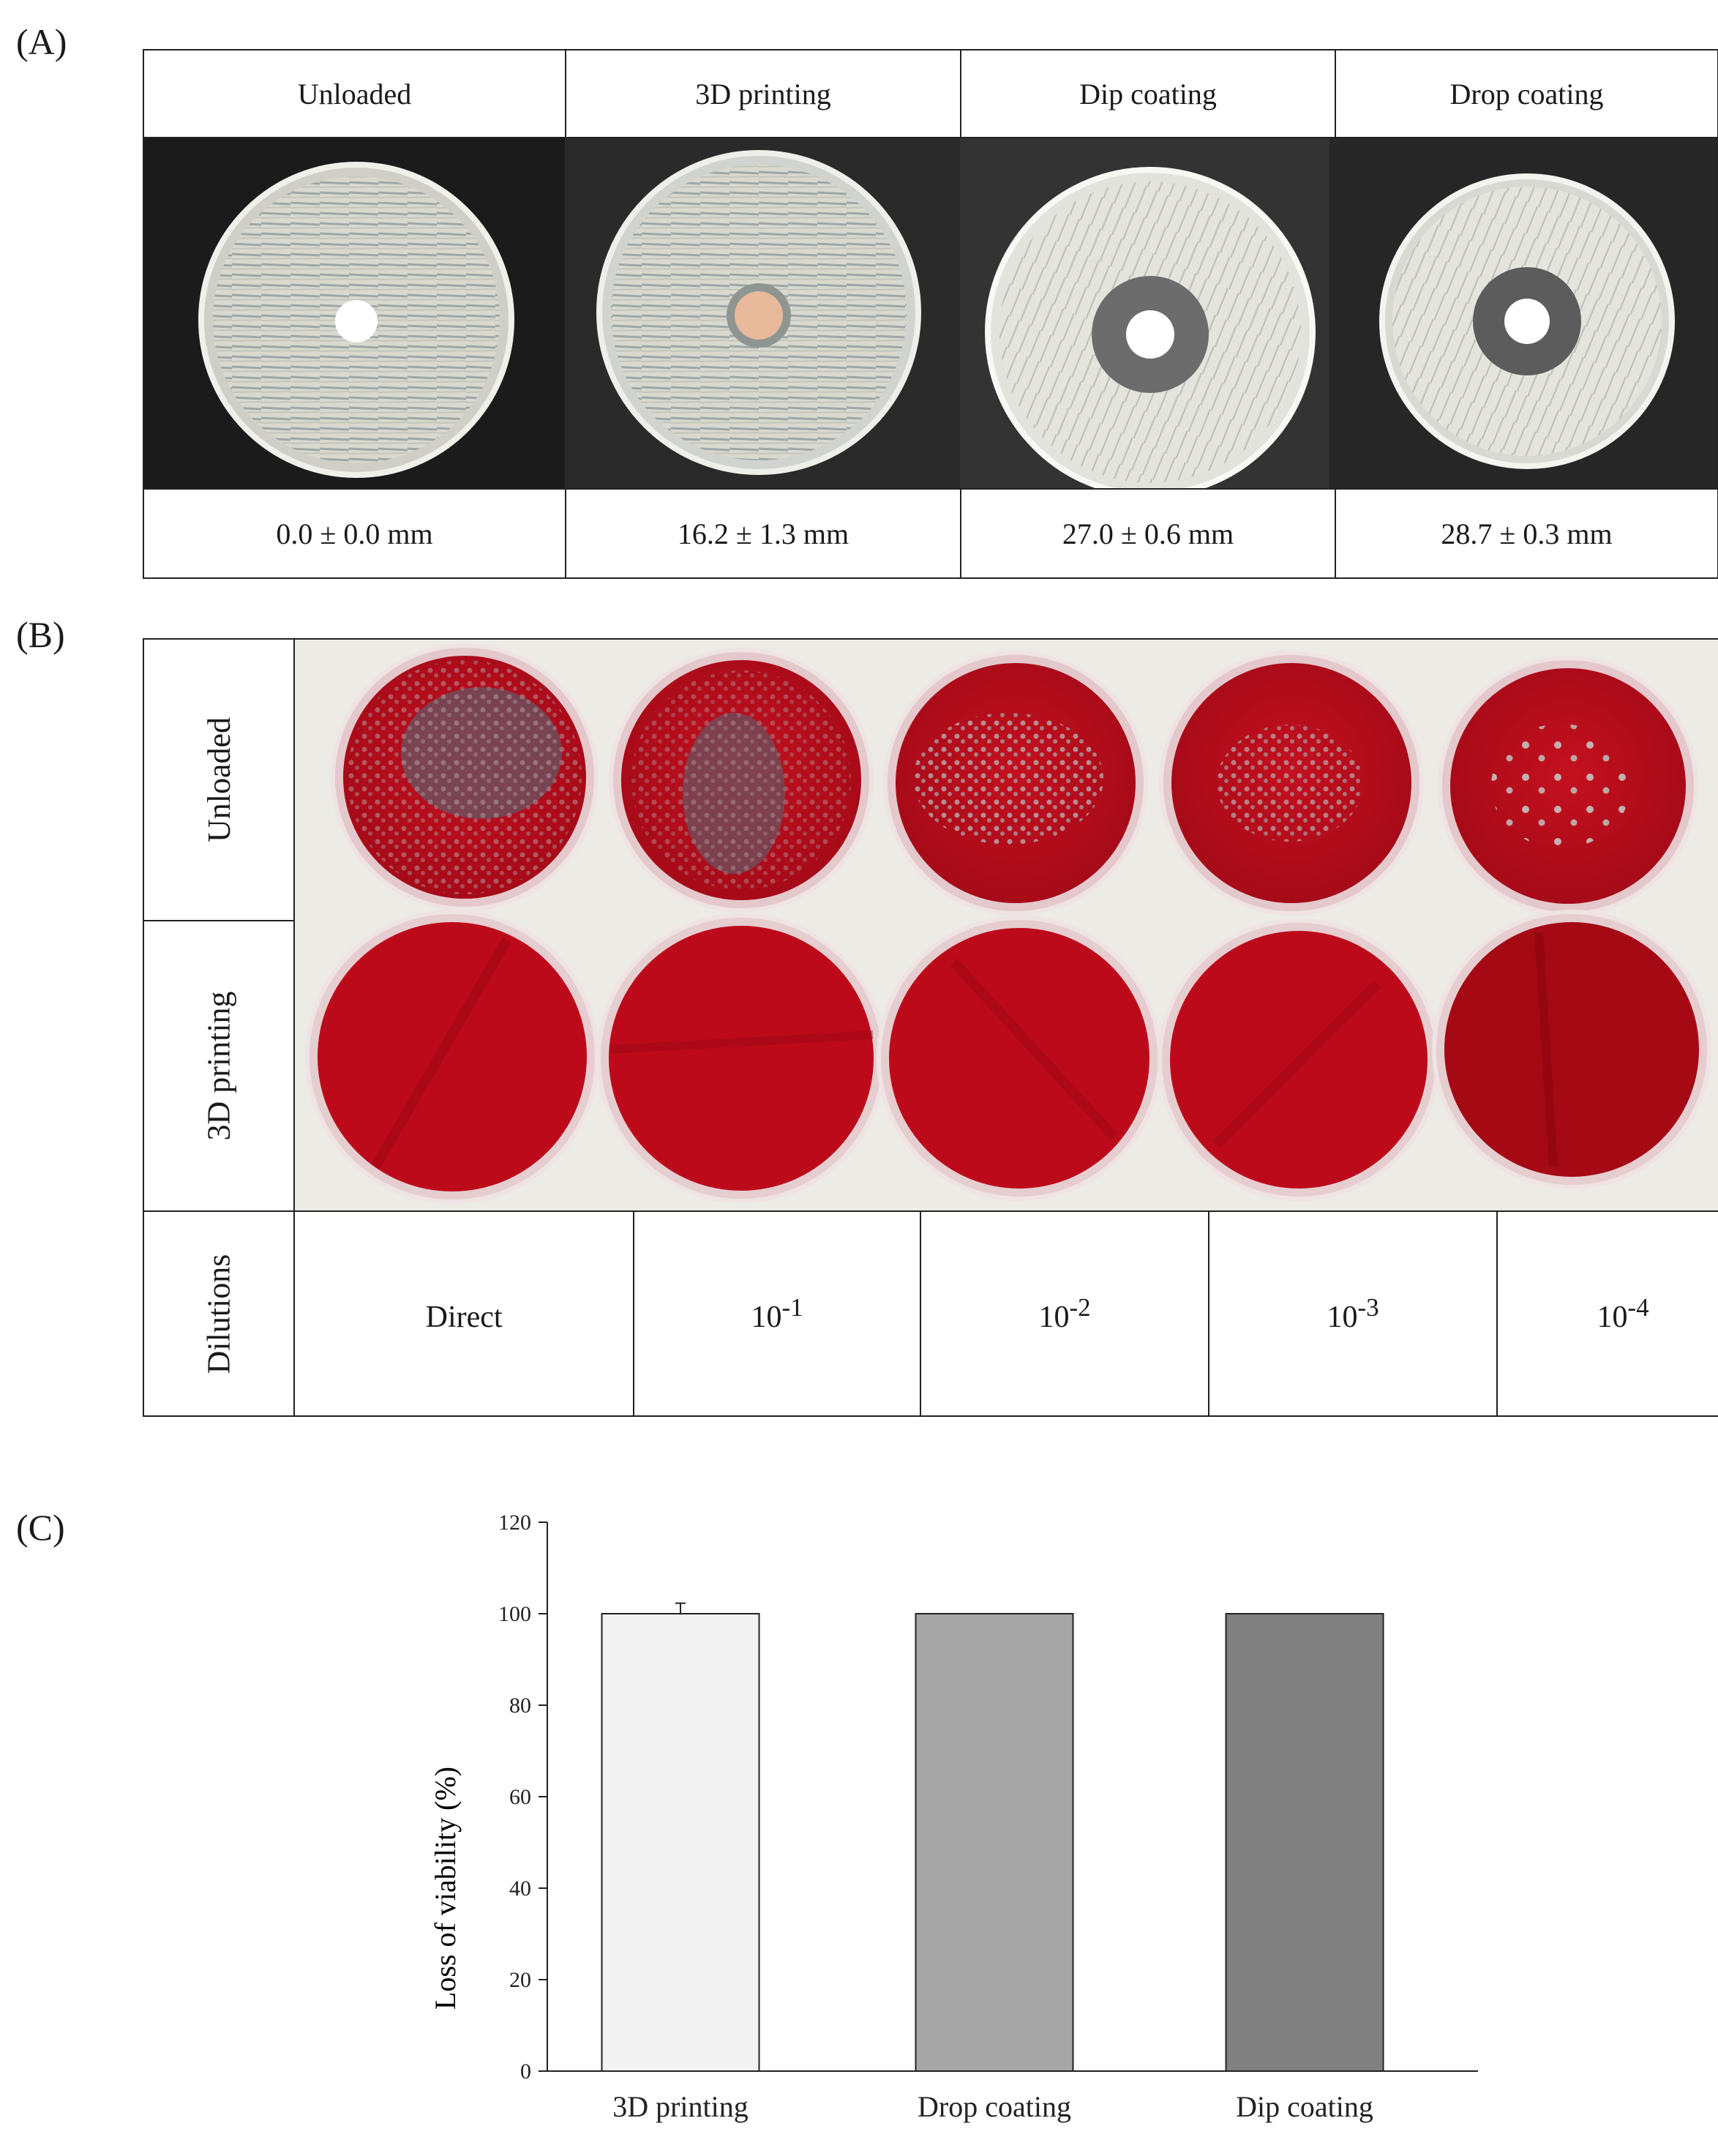 The height and width of the screenshot is (2156, 1718). What do you see at coordinates (41, 41) in the screenshot?
I see `panel-a-label: (A)` at bounding box center [41, 41].